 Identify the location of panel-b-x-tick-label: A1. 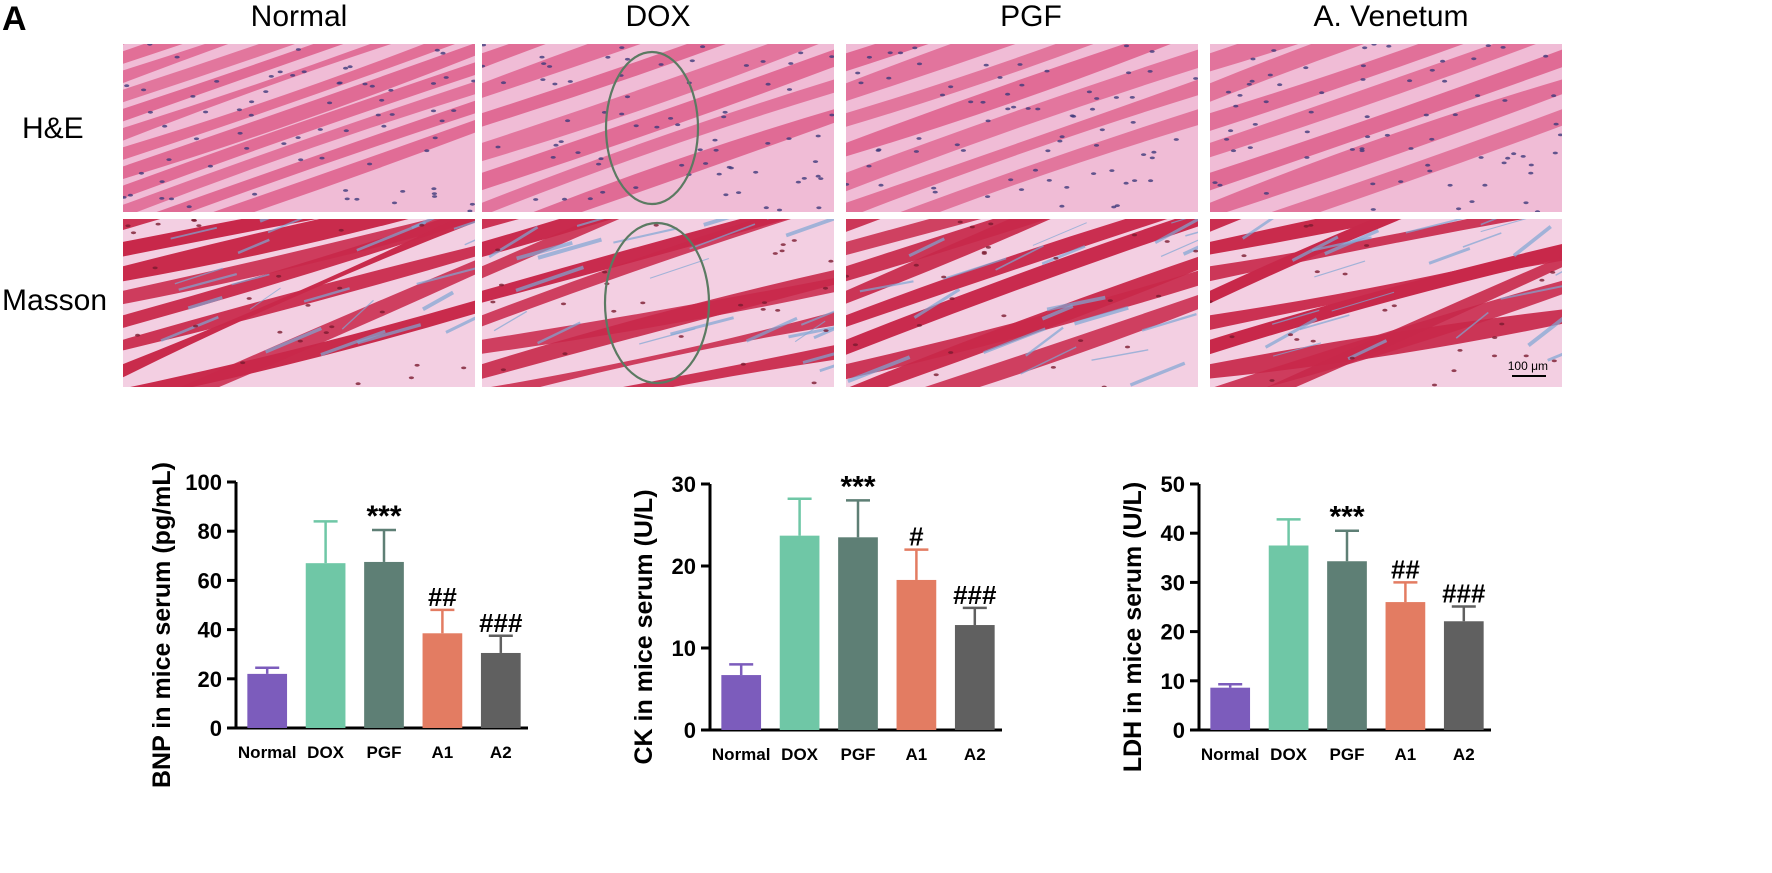
(443, 752).